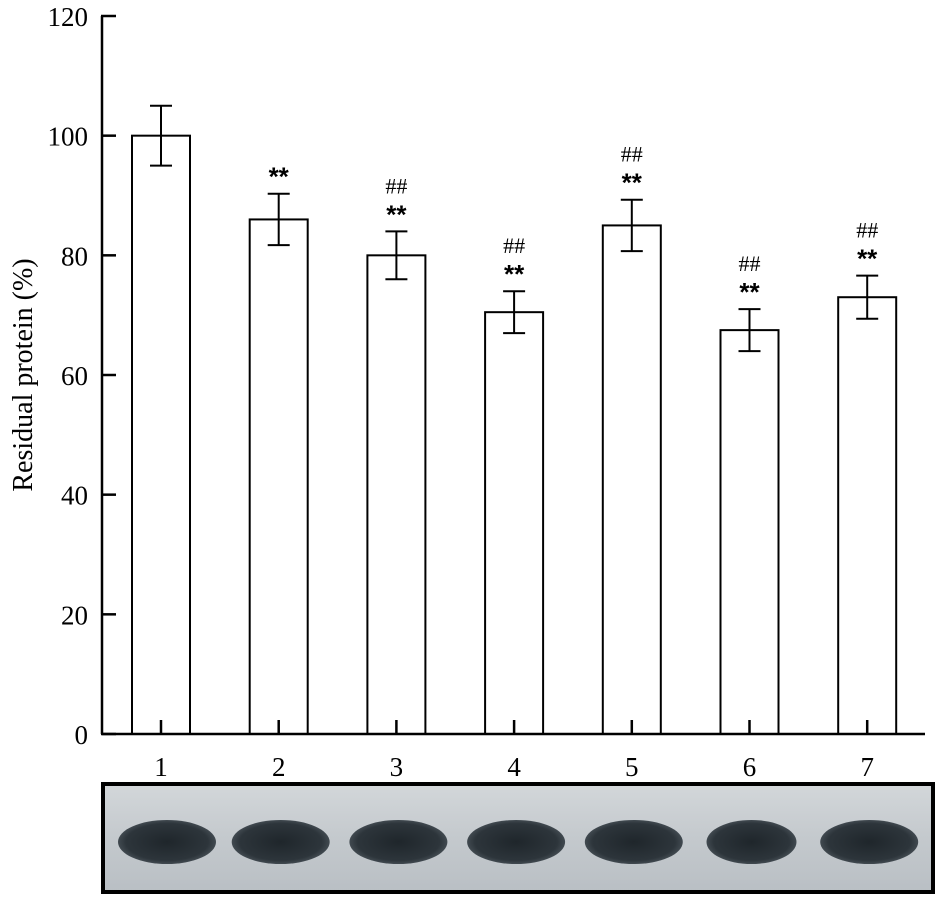  What do you see at coordinates (397, 767) in the screenshot?
I see `x-tick-label: 3` at bounding box center [397, 767].